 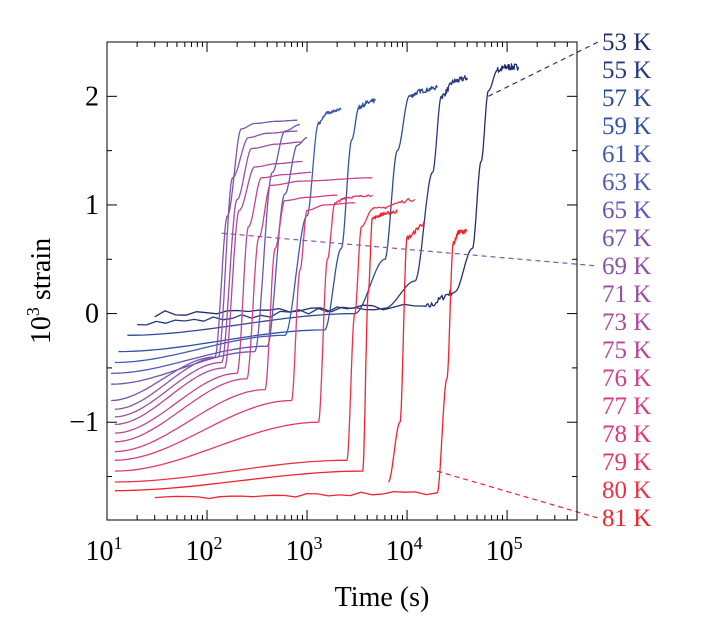 What do you see at coordinates (92, 96) in the screenshot?
I see `y-tick-label: 2` at bounding box center [92, 96].